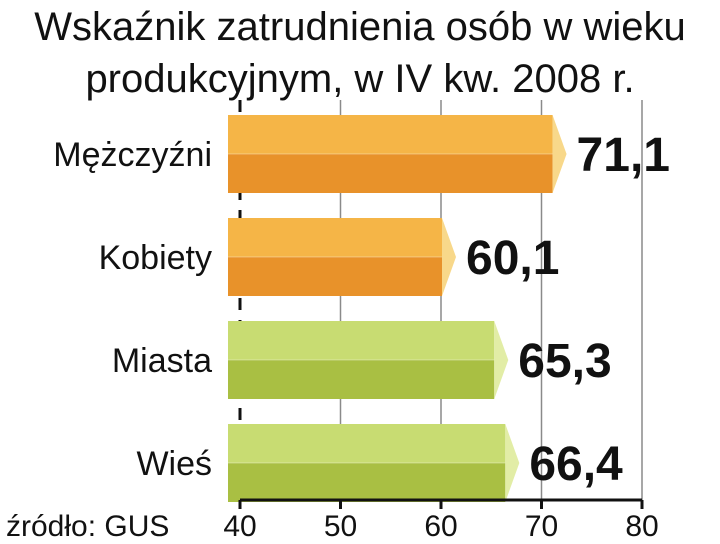 This screenshot has height=544, width=720. What do you see at coordinates (623, 155) in the screenshot?
I see `value-label: 71,1` at bounding box center [623, 155].